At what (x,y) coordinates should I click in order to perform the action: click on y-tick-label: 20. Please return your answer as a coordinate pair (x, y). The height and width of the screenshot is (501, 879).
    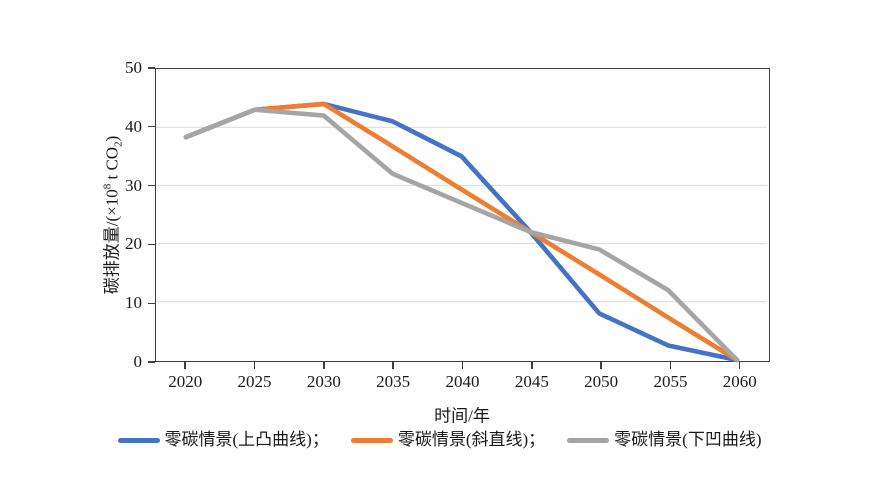
    Looking at the image, I should click on (133, 244).